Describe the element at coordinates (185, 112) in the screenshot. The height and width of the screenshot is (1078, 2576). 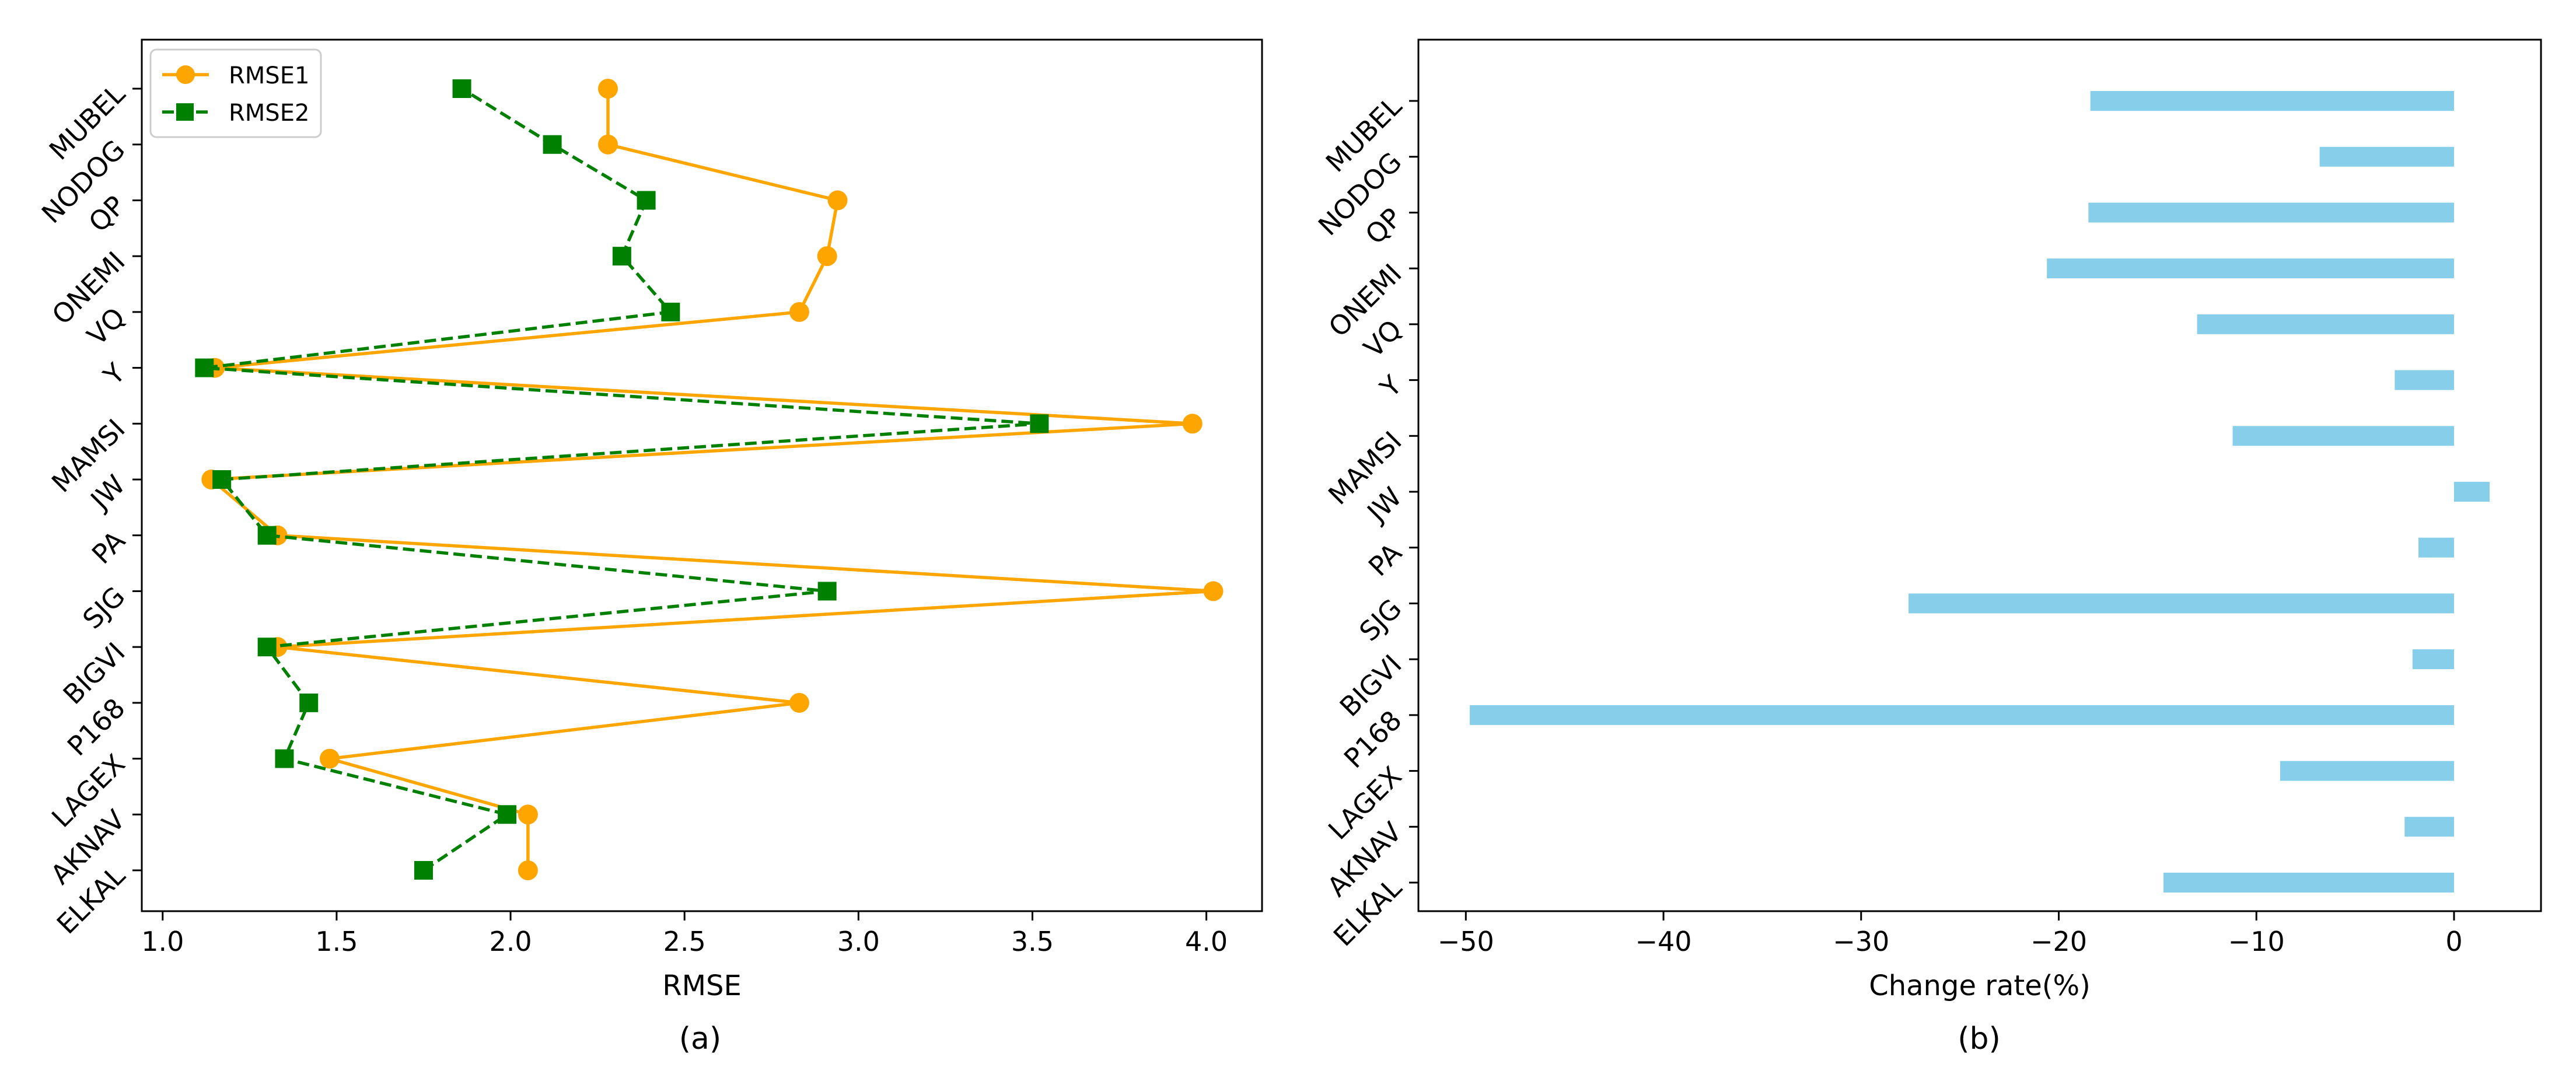
I see `legend-marker-rmse2` at that location.